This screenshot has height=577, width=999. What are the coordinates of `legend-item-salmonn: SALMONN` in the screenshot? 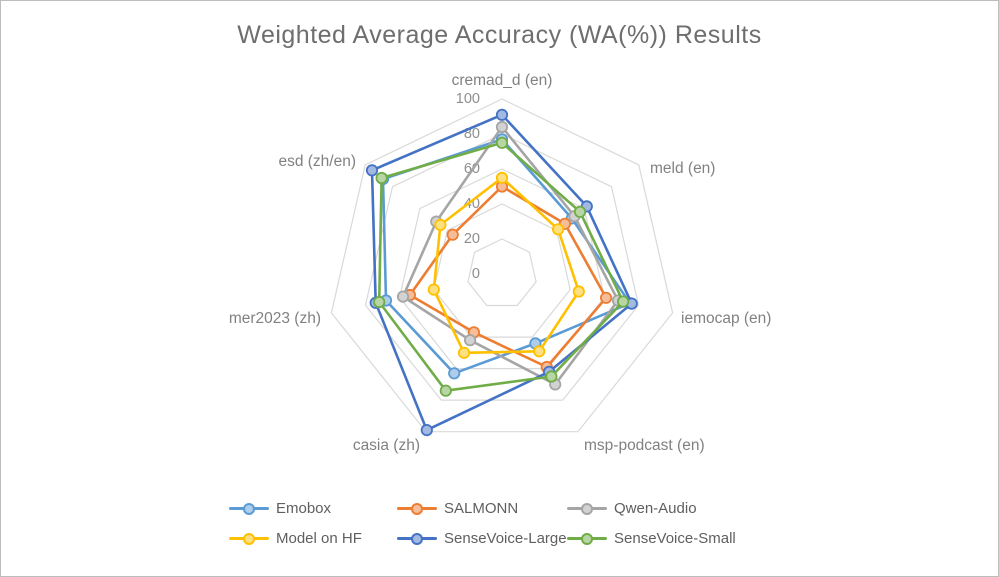 It's located at (482, 508).